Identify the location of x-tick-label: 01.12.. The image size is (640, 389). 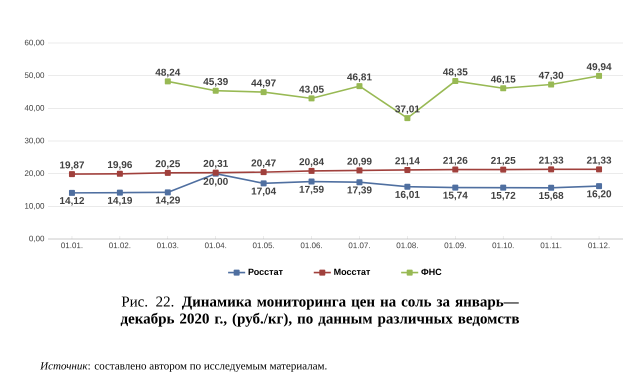
(599, 245).